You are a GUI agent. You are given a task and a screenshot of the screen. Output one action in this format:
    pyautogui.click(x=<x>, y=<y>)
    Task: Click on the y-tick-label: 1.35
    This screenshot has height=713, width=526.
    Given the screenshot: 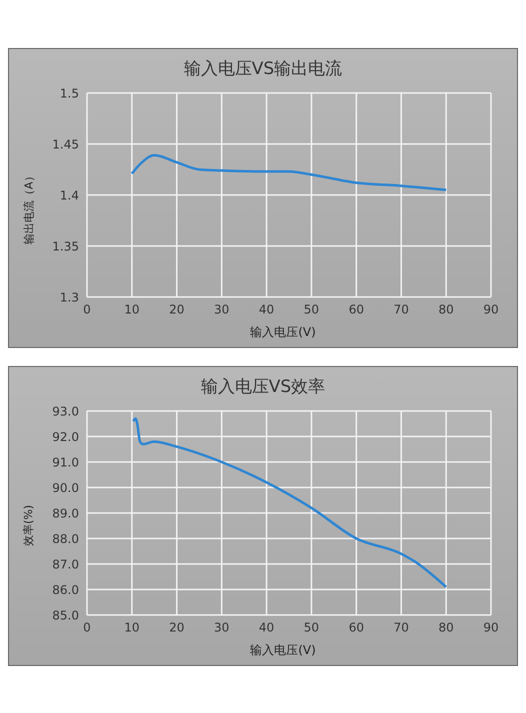 What is the action you would take?
    pyautogui.click(x=65, y=246)
    